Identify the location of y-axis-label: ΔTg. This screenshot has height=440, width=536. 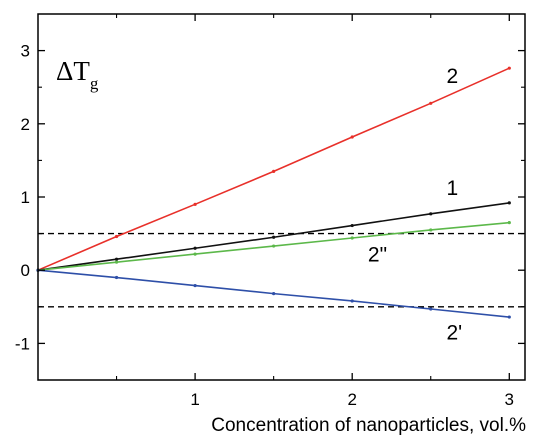
(77, 74).